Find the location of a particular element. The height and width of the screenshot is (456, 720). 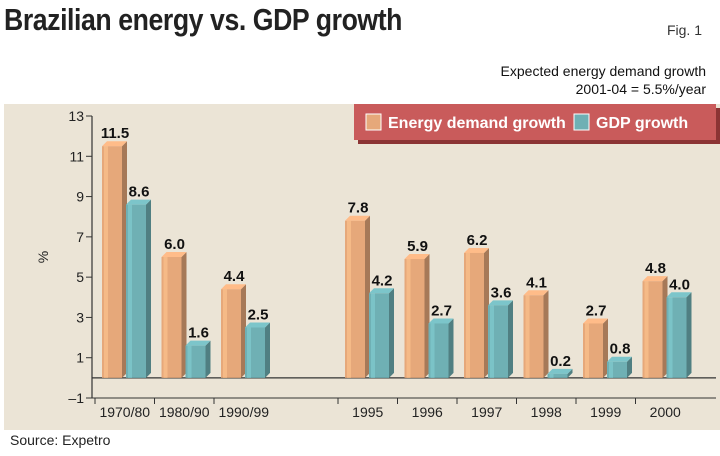

y-tick-label: 1 is located at coordinates (80, 358).